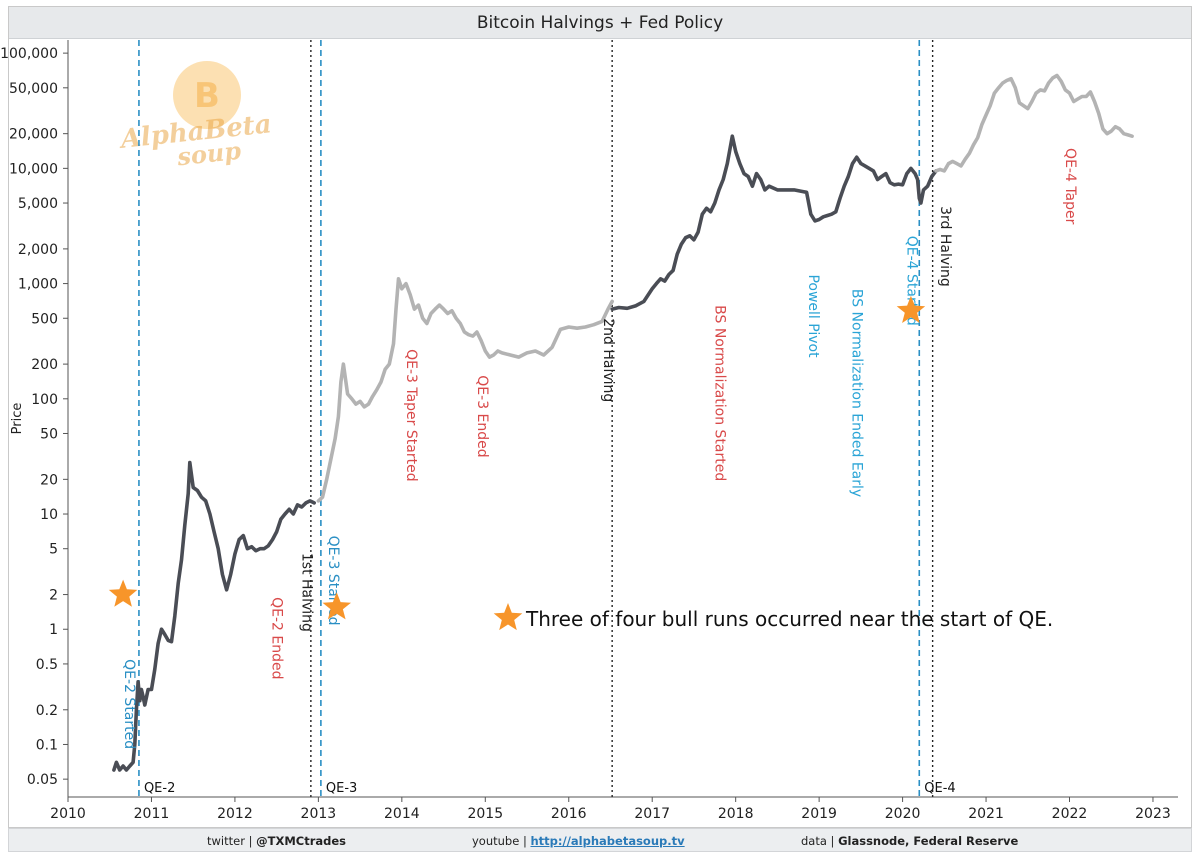 The width and height of the screenshot is (1200, 857). I want to click on annotation-label: QE-4 Taper, so click(1070, 186).